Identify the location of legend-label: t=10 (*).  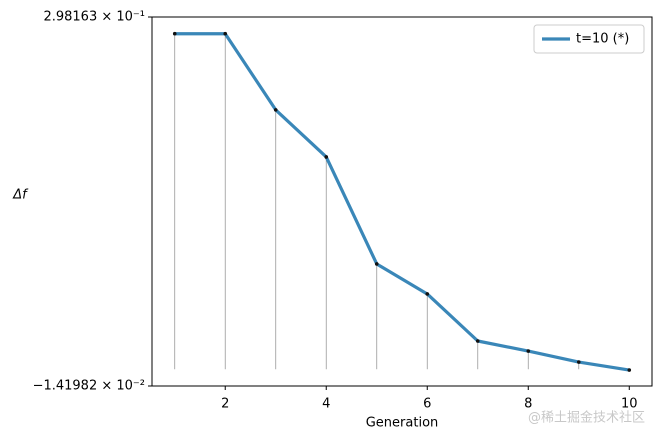
(602, 39).